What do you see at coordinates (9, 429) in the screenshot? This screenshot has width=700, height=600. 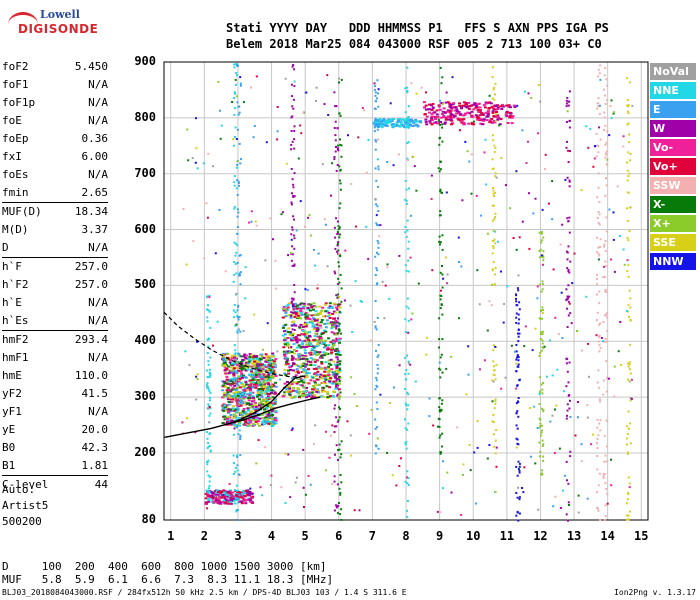 I see `param-name: yE` at bounding box center [9, 429].